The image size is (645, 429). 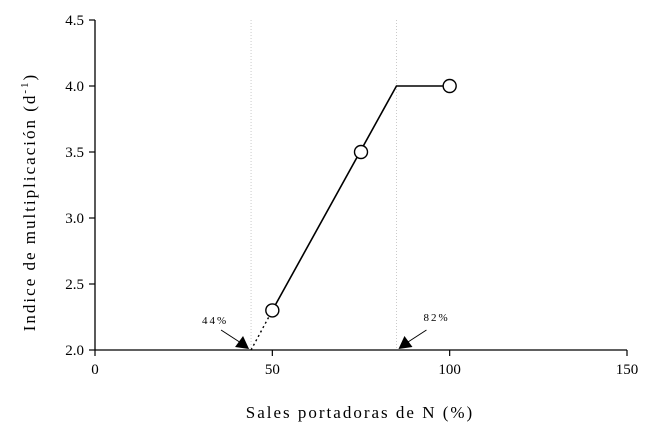 What do you see at coordinates (25, 86) in the screenshot?
I see `y-axis-title-superscript: -1` at bounding box center [25, 86].